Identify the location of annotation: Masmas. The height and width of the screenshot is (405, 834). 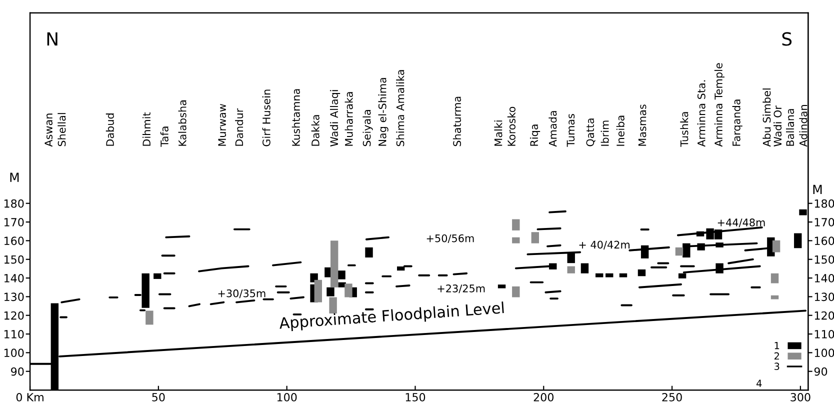
(642, 125).